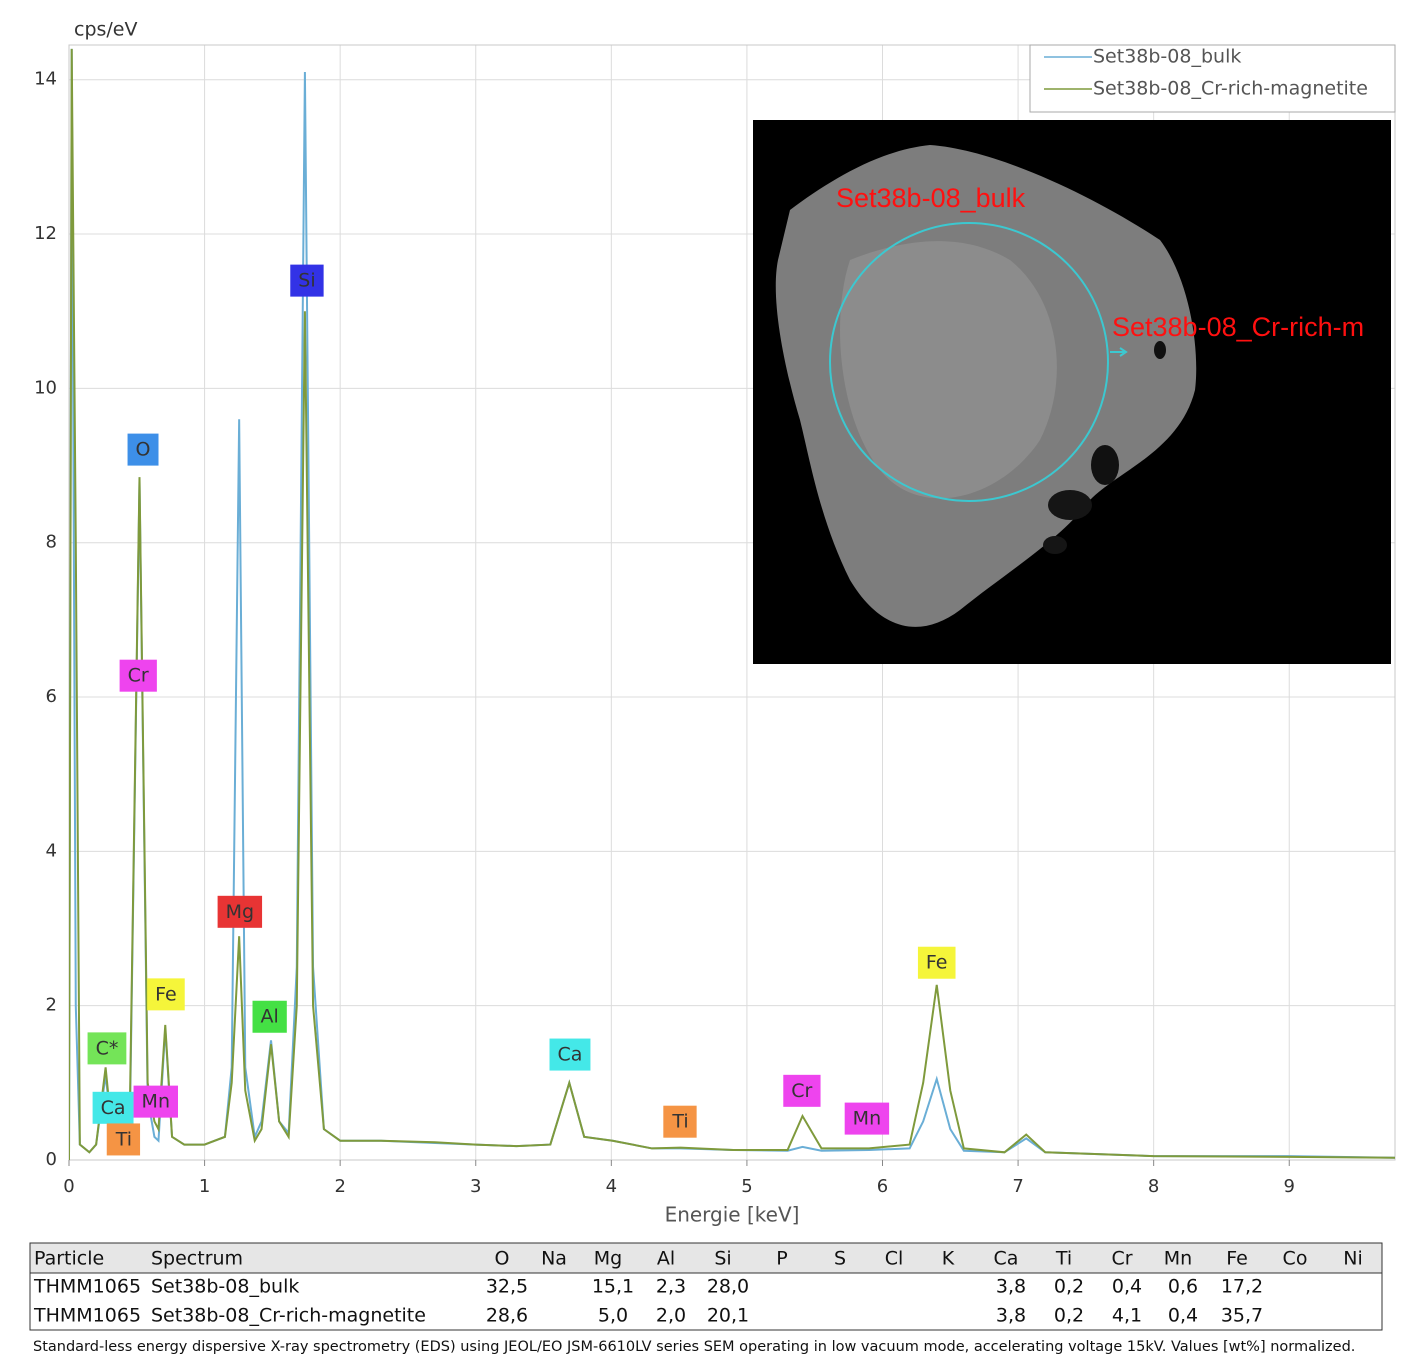 Image resolution: width=1420 pixels, height=1362 pixels. Describe the element at coordinates (867, 1119) in the screenshot. I see `element-label: Mn` at that location.